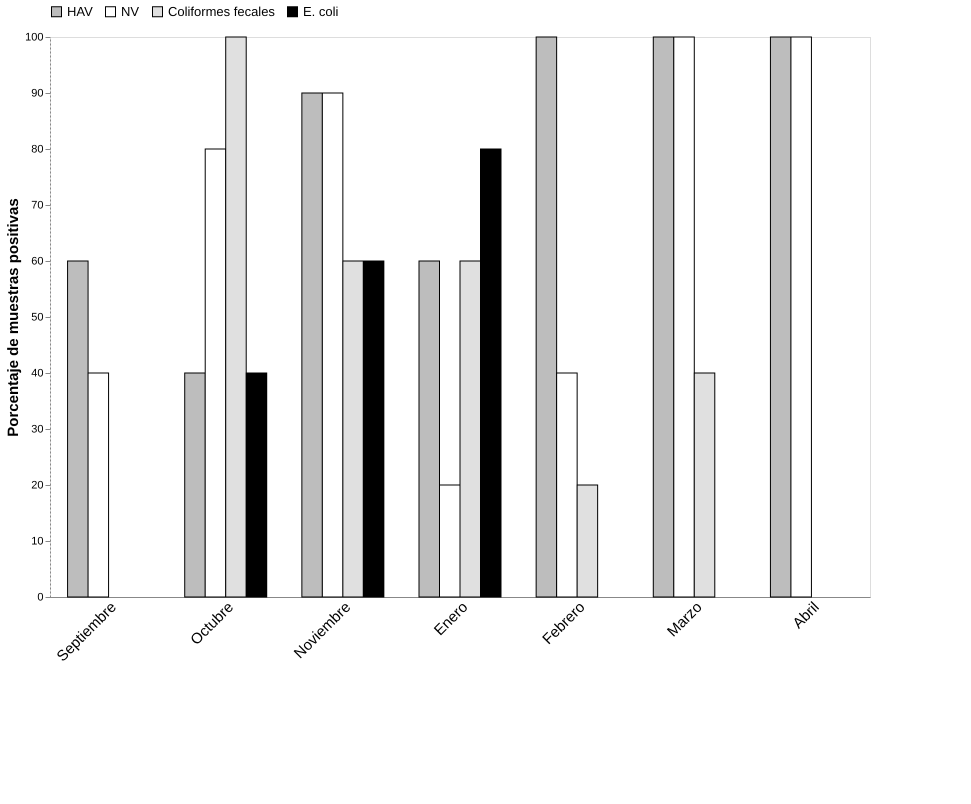 Image resolution: width=971 pixels, height=804 pixels. Describe the element at coordinates (222, 11) in the screenshot. I see `legend-label: Coliformes fecales` at that location.